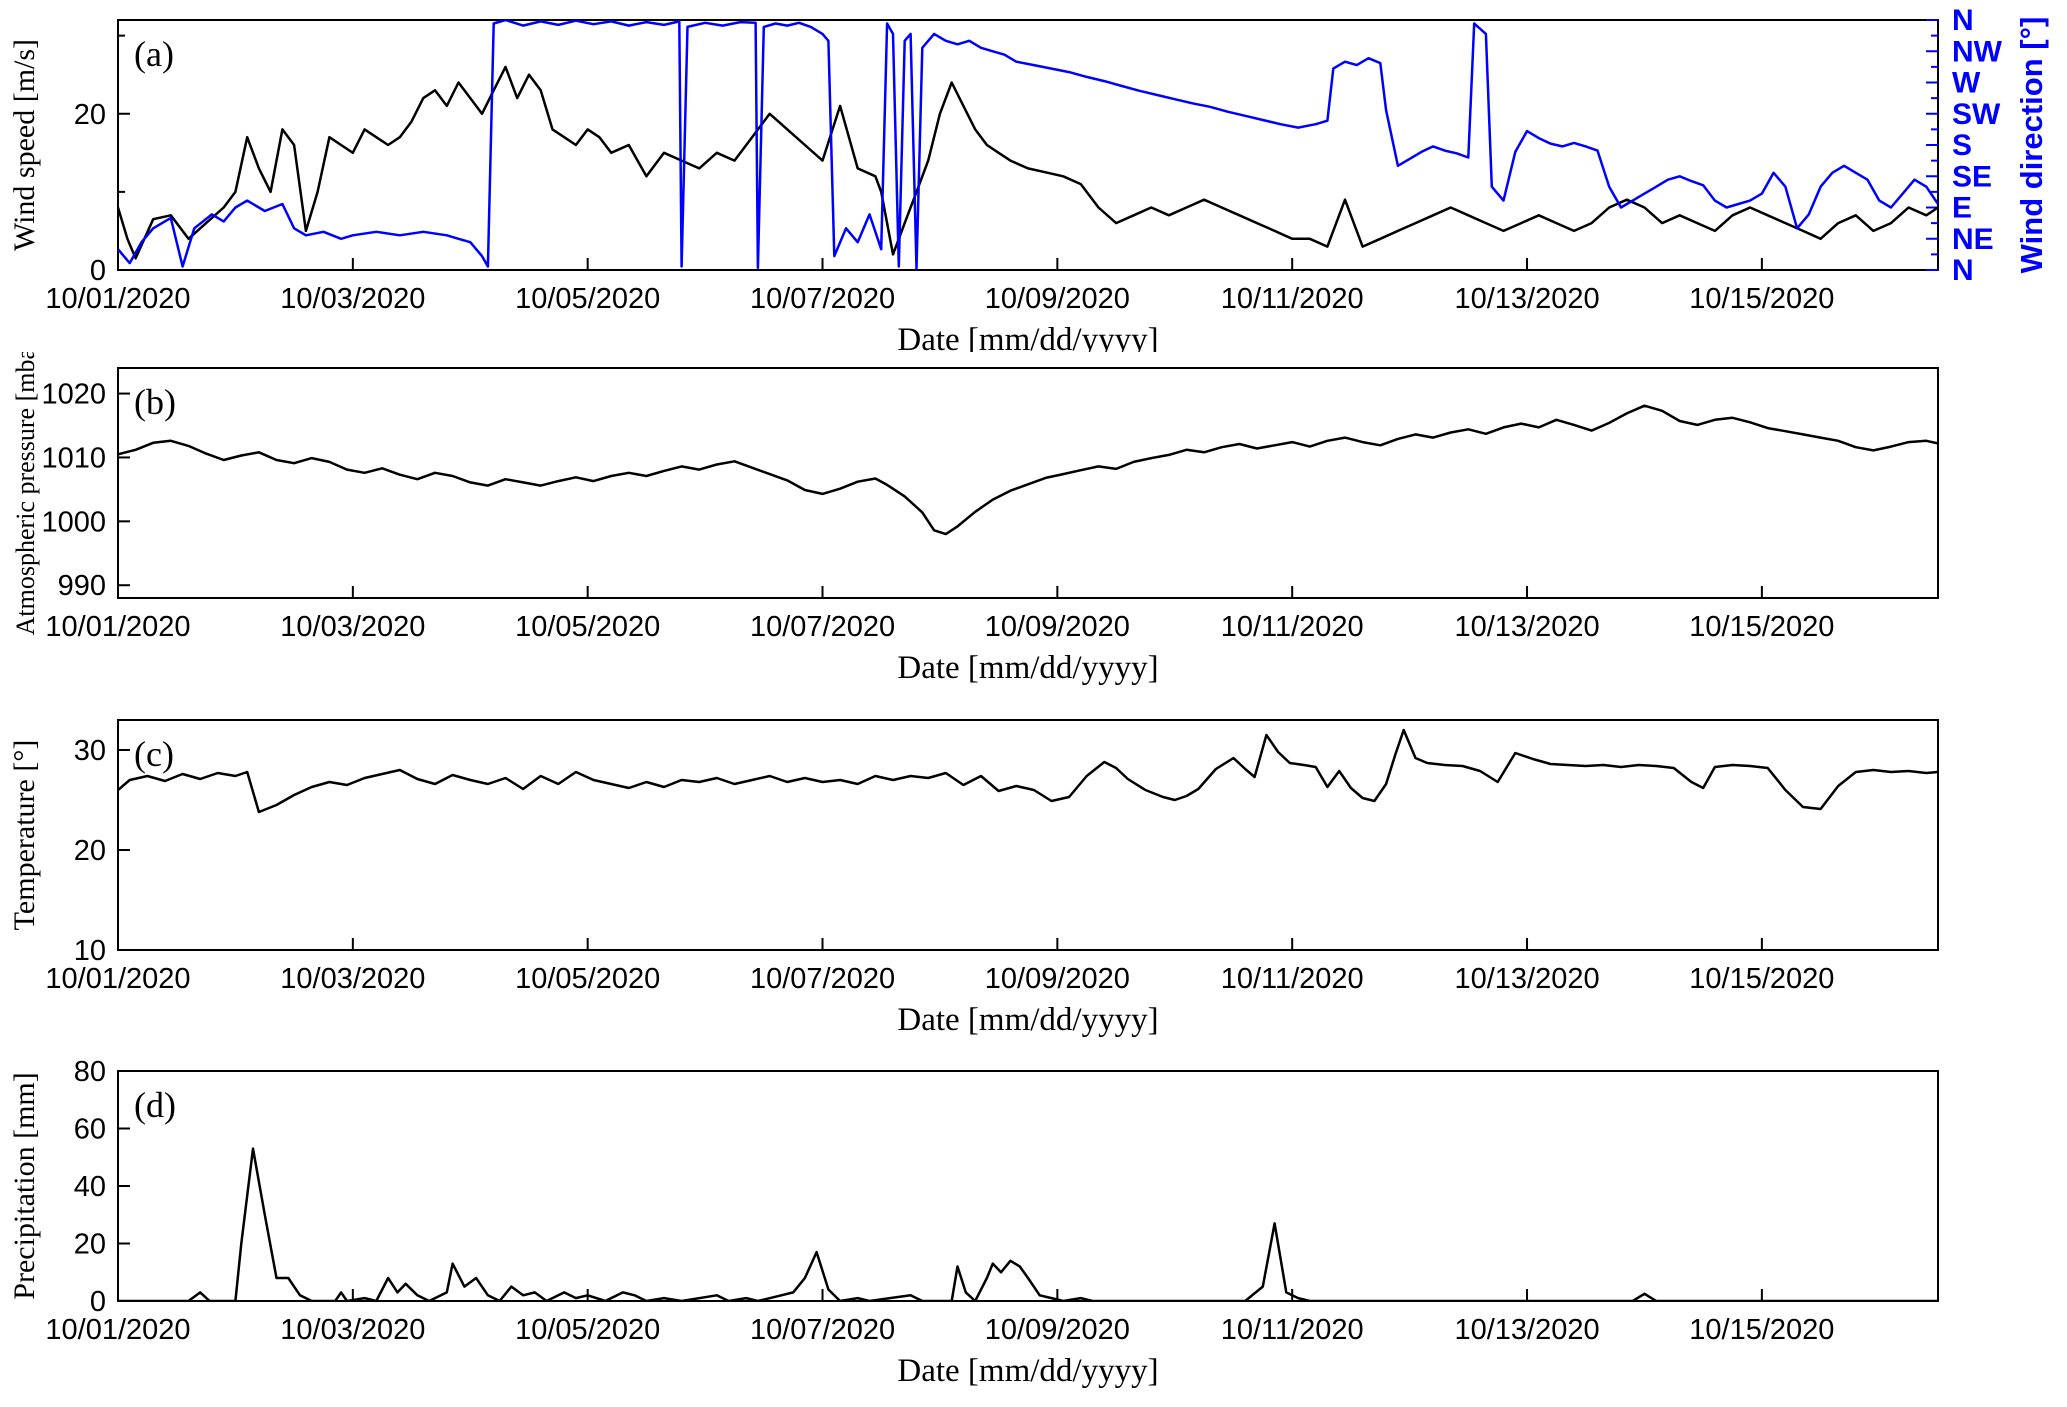 Image resolution: width=2067 pixels, height=1407 pixels. I want to click on temperature-line, so click(1028, 771).